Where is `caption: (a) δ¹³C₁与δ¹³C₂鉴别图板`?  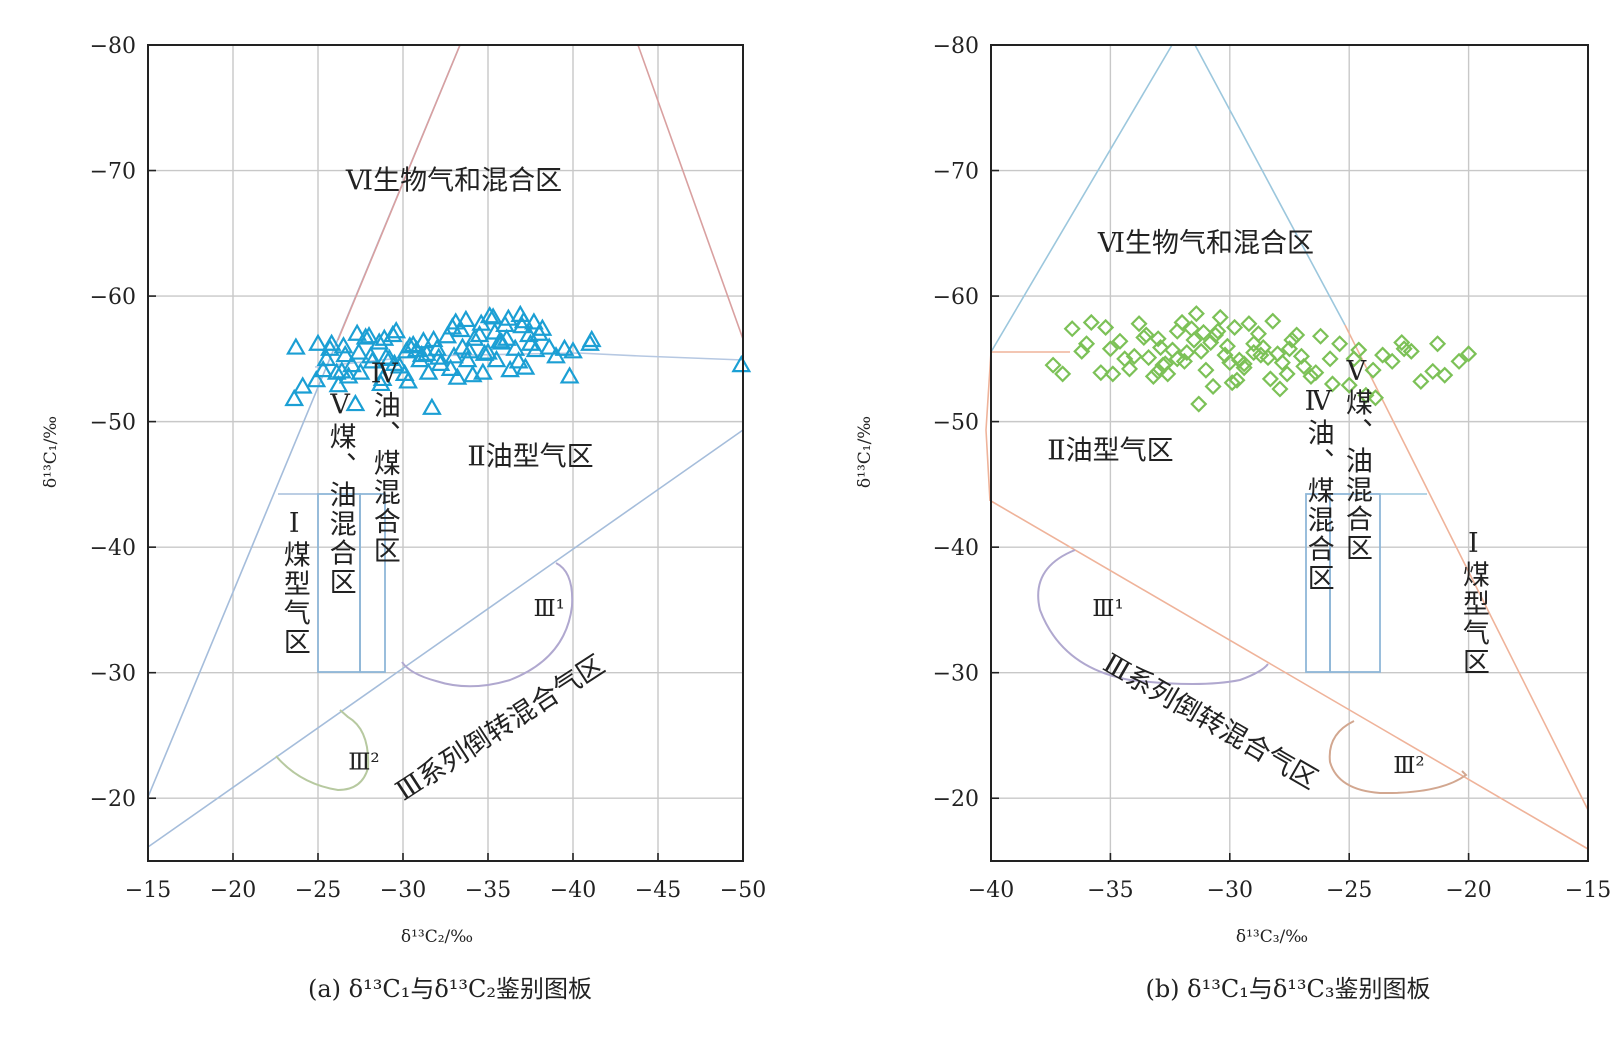
caption: (a) δ¹³C₁与δ¹³C₂鉴别图板 is located at coordinates (450, 989).